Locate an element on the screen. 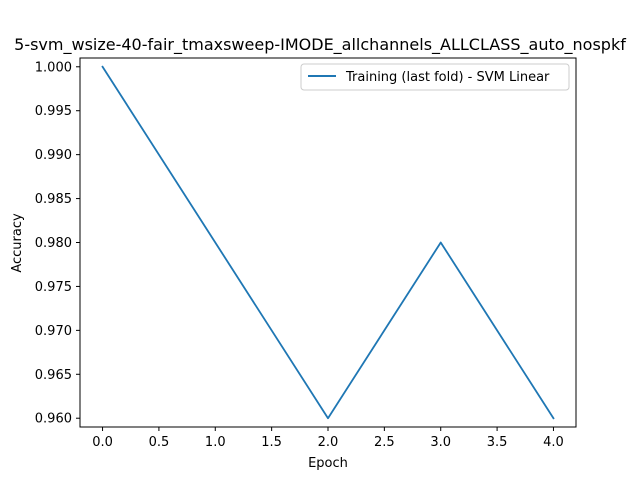  x-tick-label: 4.0 is located at coordinates (553, 442).